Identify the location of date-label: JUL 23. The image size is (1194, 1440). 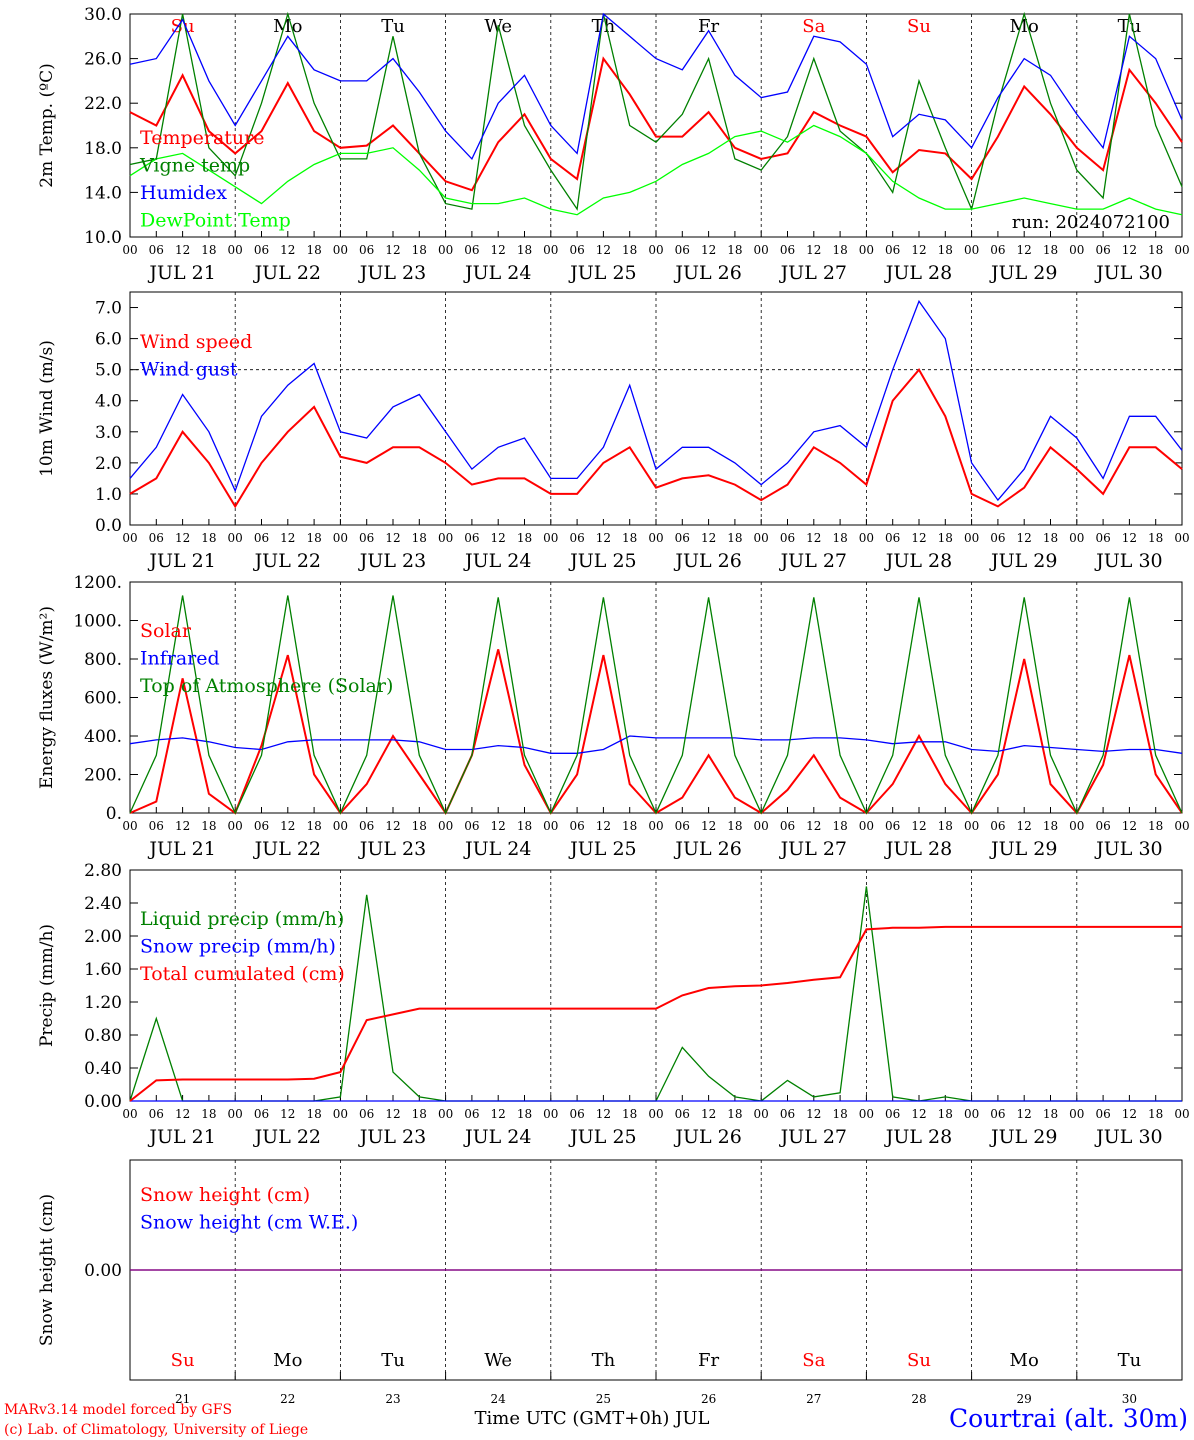
(392, 849).